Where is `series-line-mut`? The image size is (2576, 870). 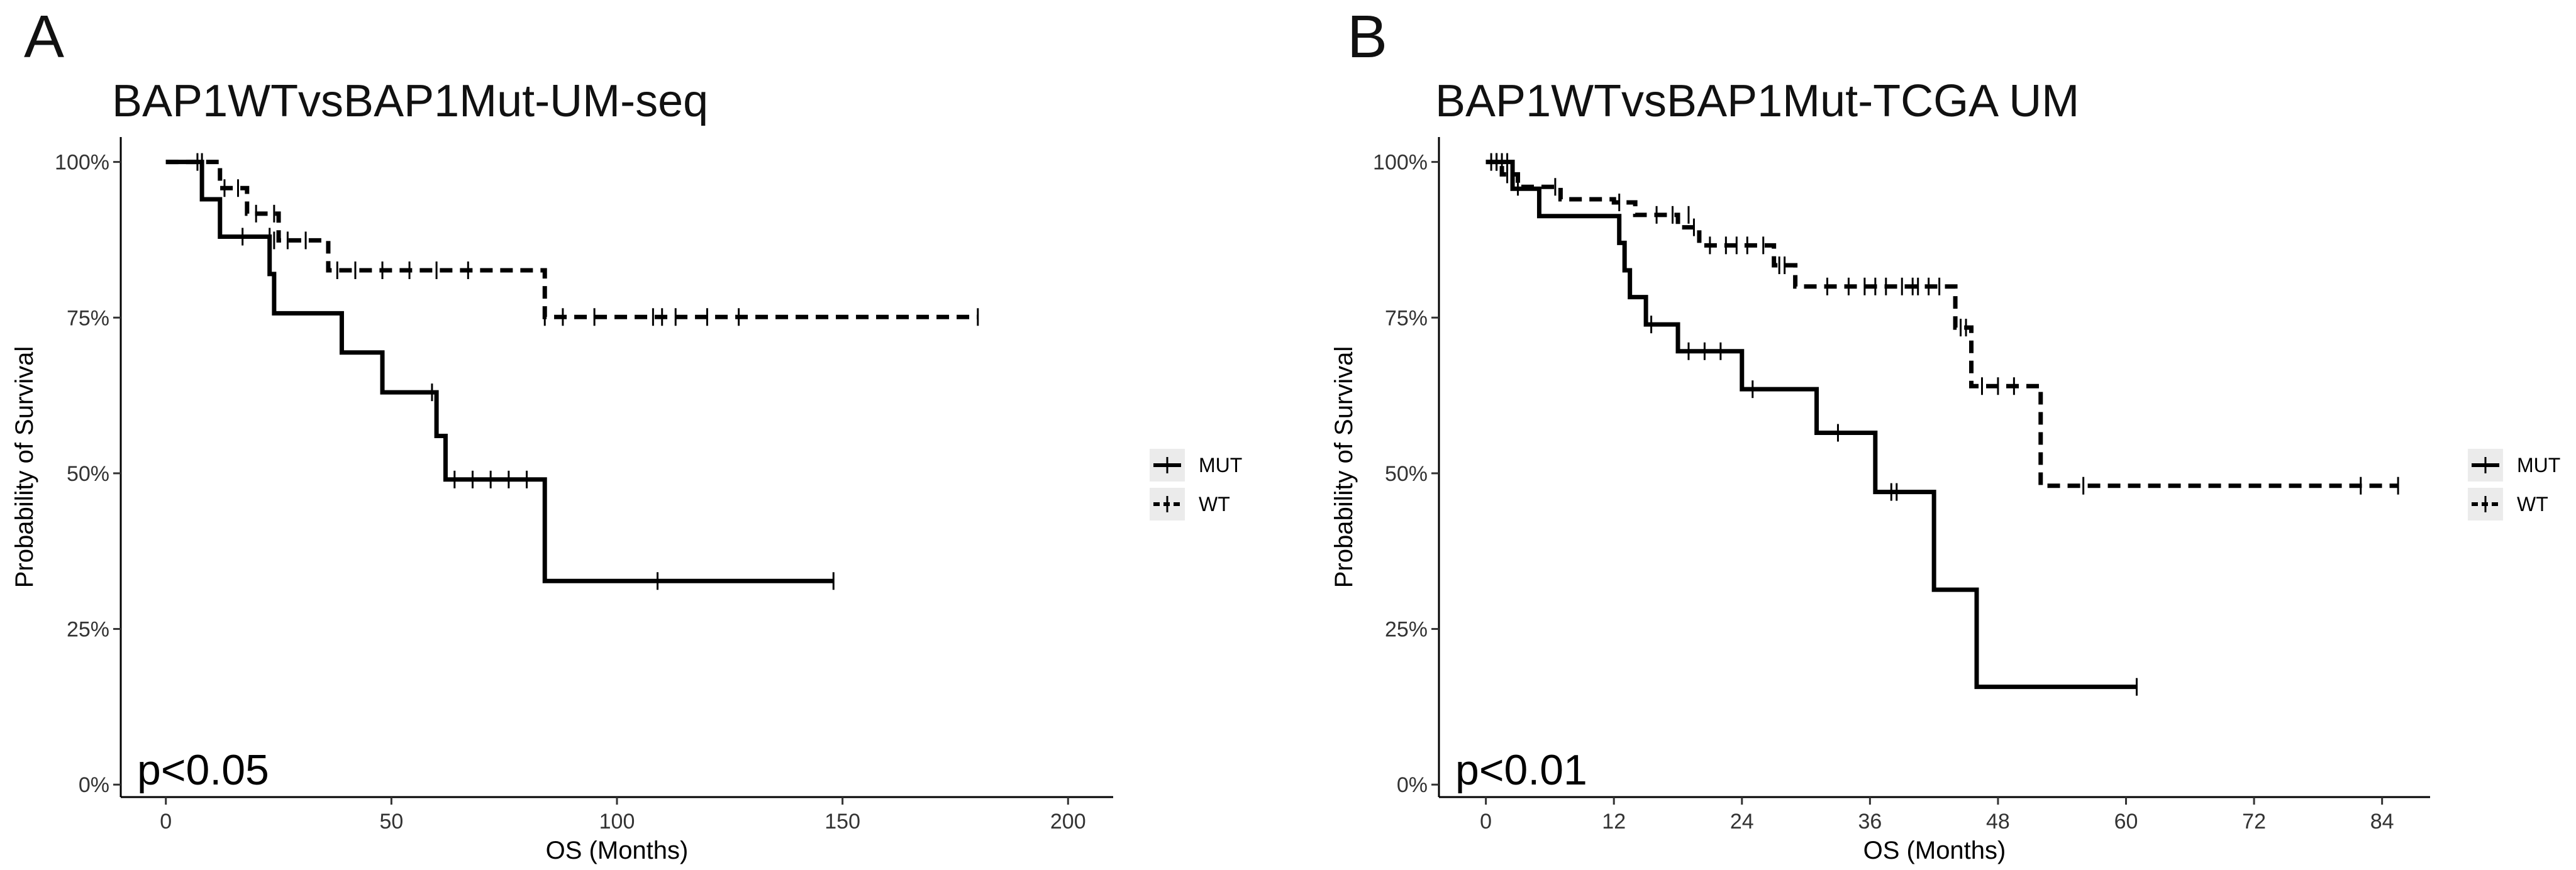
series-line-mut is located at coordinates (499, 371).